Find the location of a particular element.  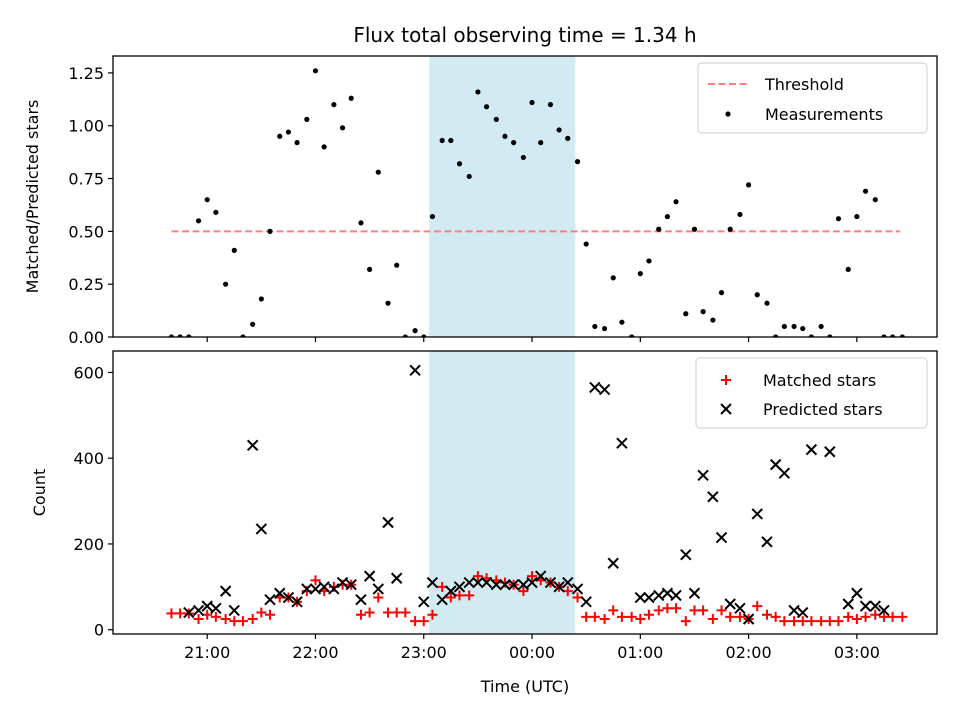

legend: Matched stars Predicted stars is located at coordinates (811, 393).